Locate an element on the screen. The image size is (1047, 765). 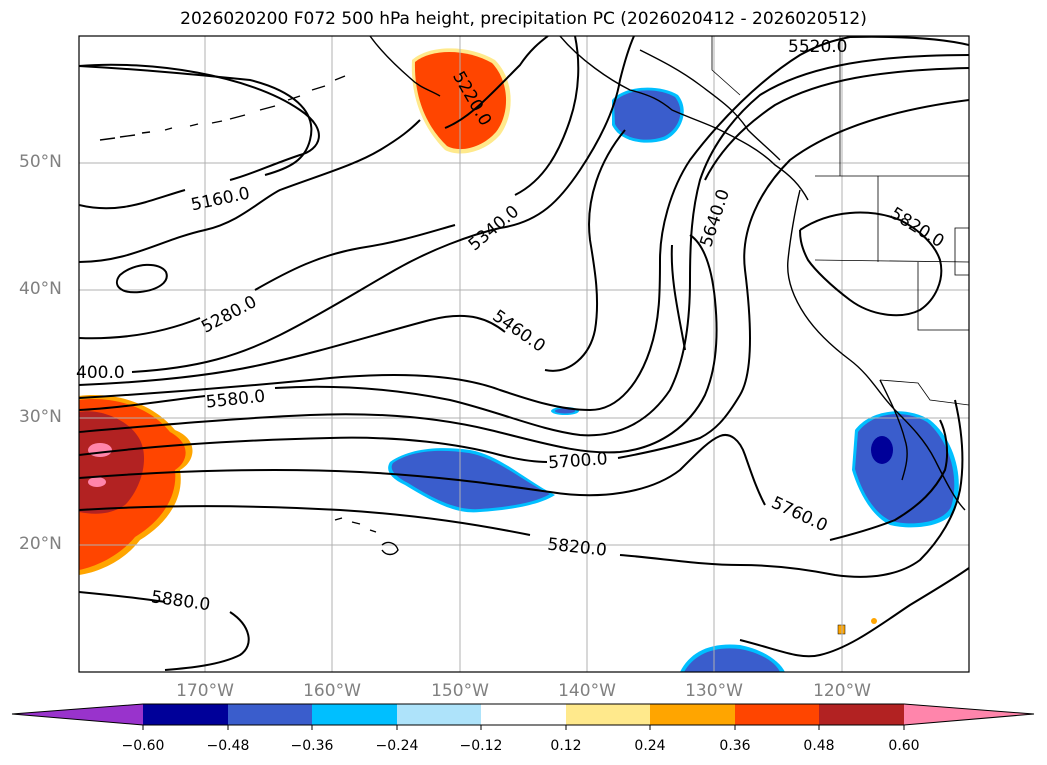
colorbar is located at coordinates (523, 716).